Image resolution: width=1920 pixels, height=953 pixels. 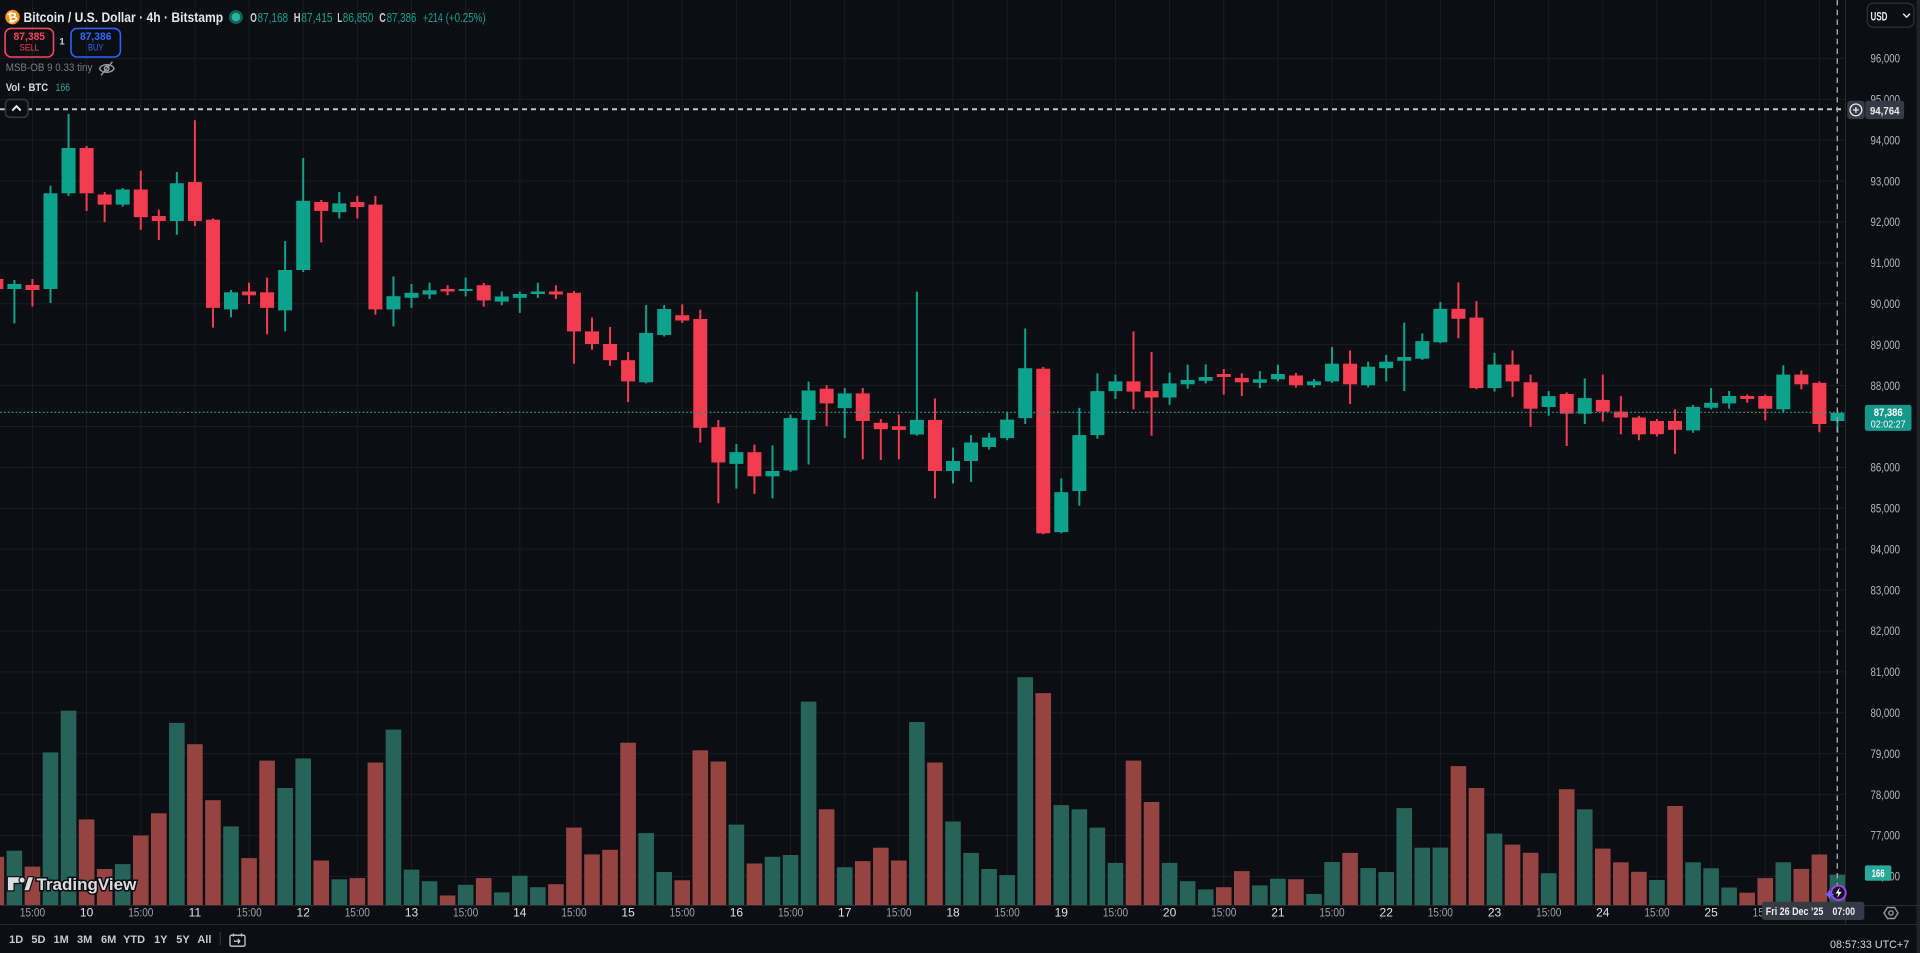 What do you see at coordinates (1886, 304) in the screenshot?
I see `svg-text: 90,000` at bounding box center [1886, 304].